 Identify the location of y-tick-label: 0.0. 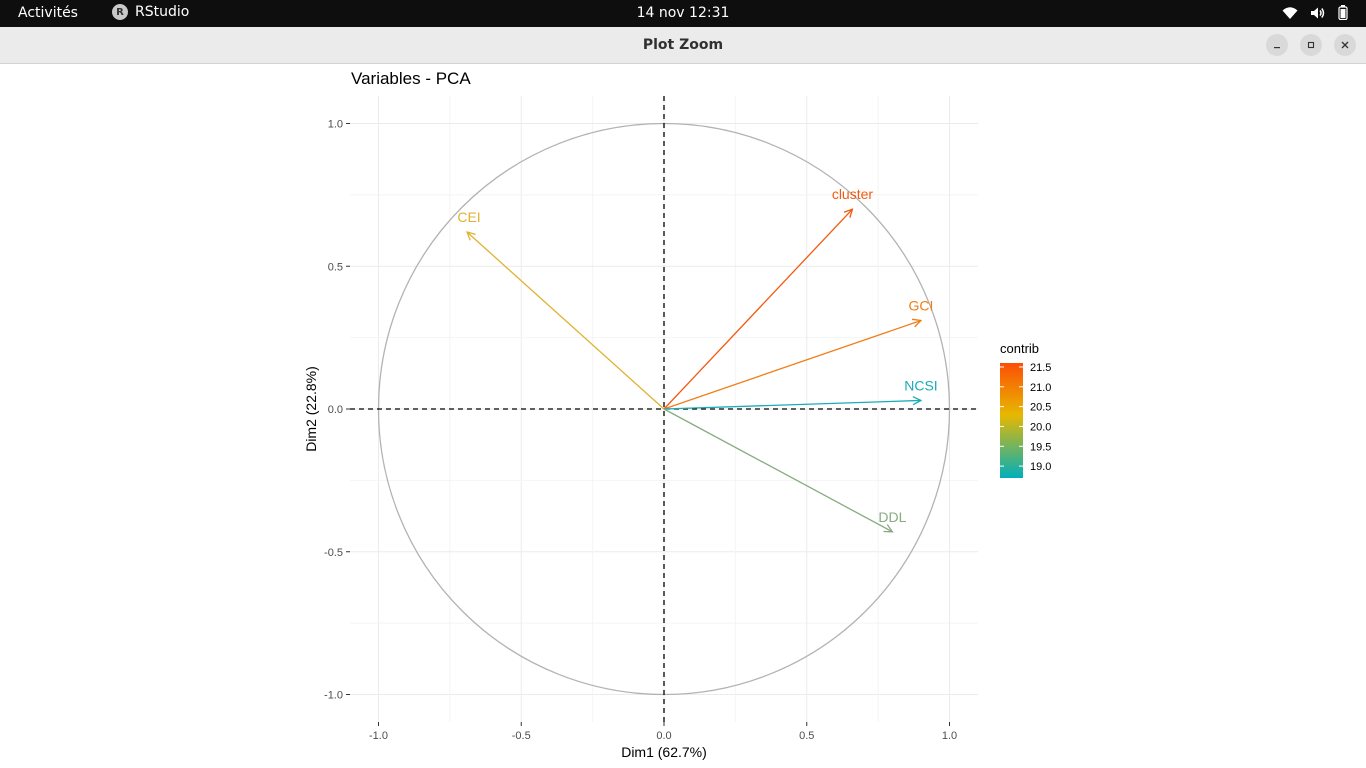
(335, 410).